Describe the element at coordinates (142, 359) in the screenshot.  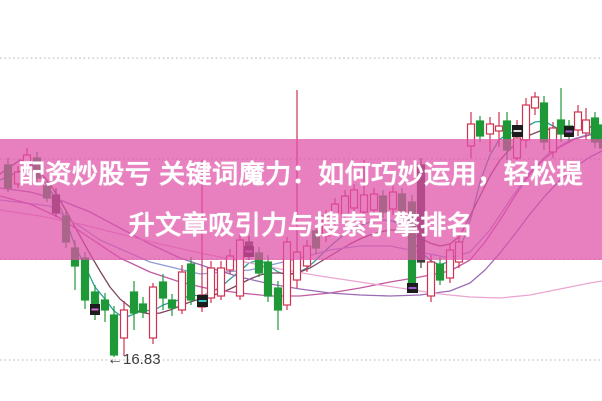
I see `low-price-value: 16.83` at that location.